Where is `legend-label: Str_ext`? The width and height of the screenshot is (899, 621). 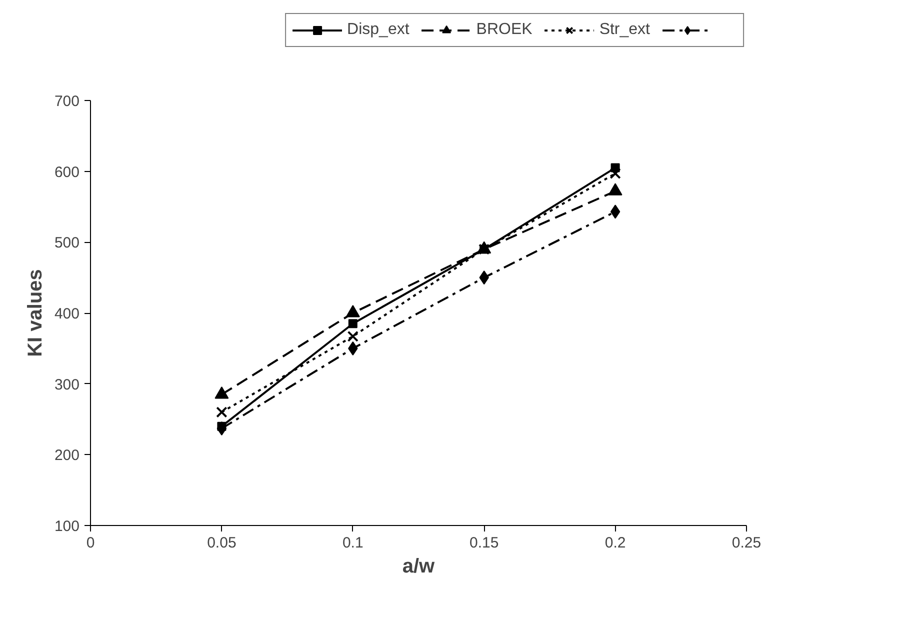
legend-label: Str_ext is located at coordinates (624, 30).